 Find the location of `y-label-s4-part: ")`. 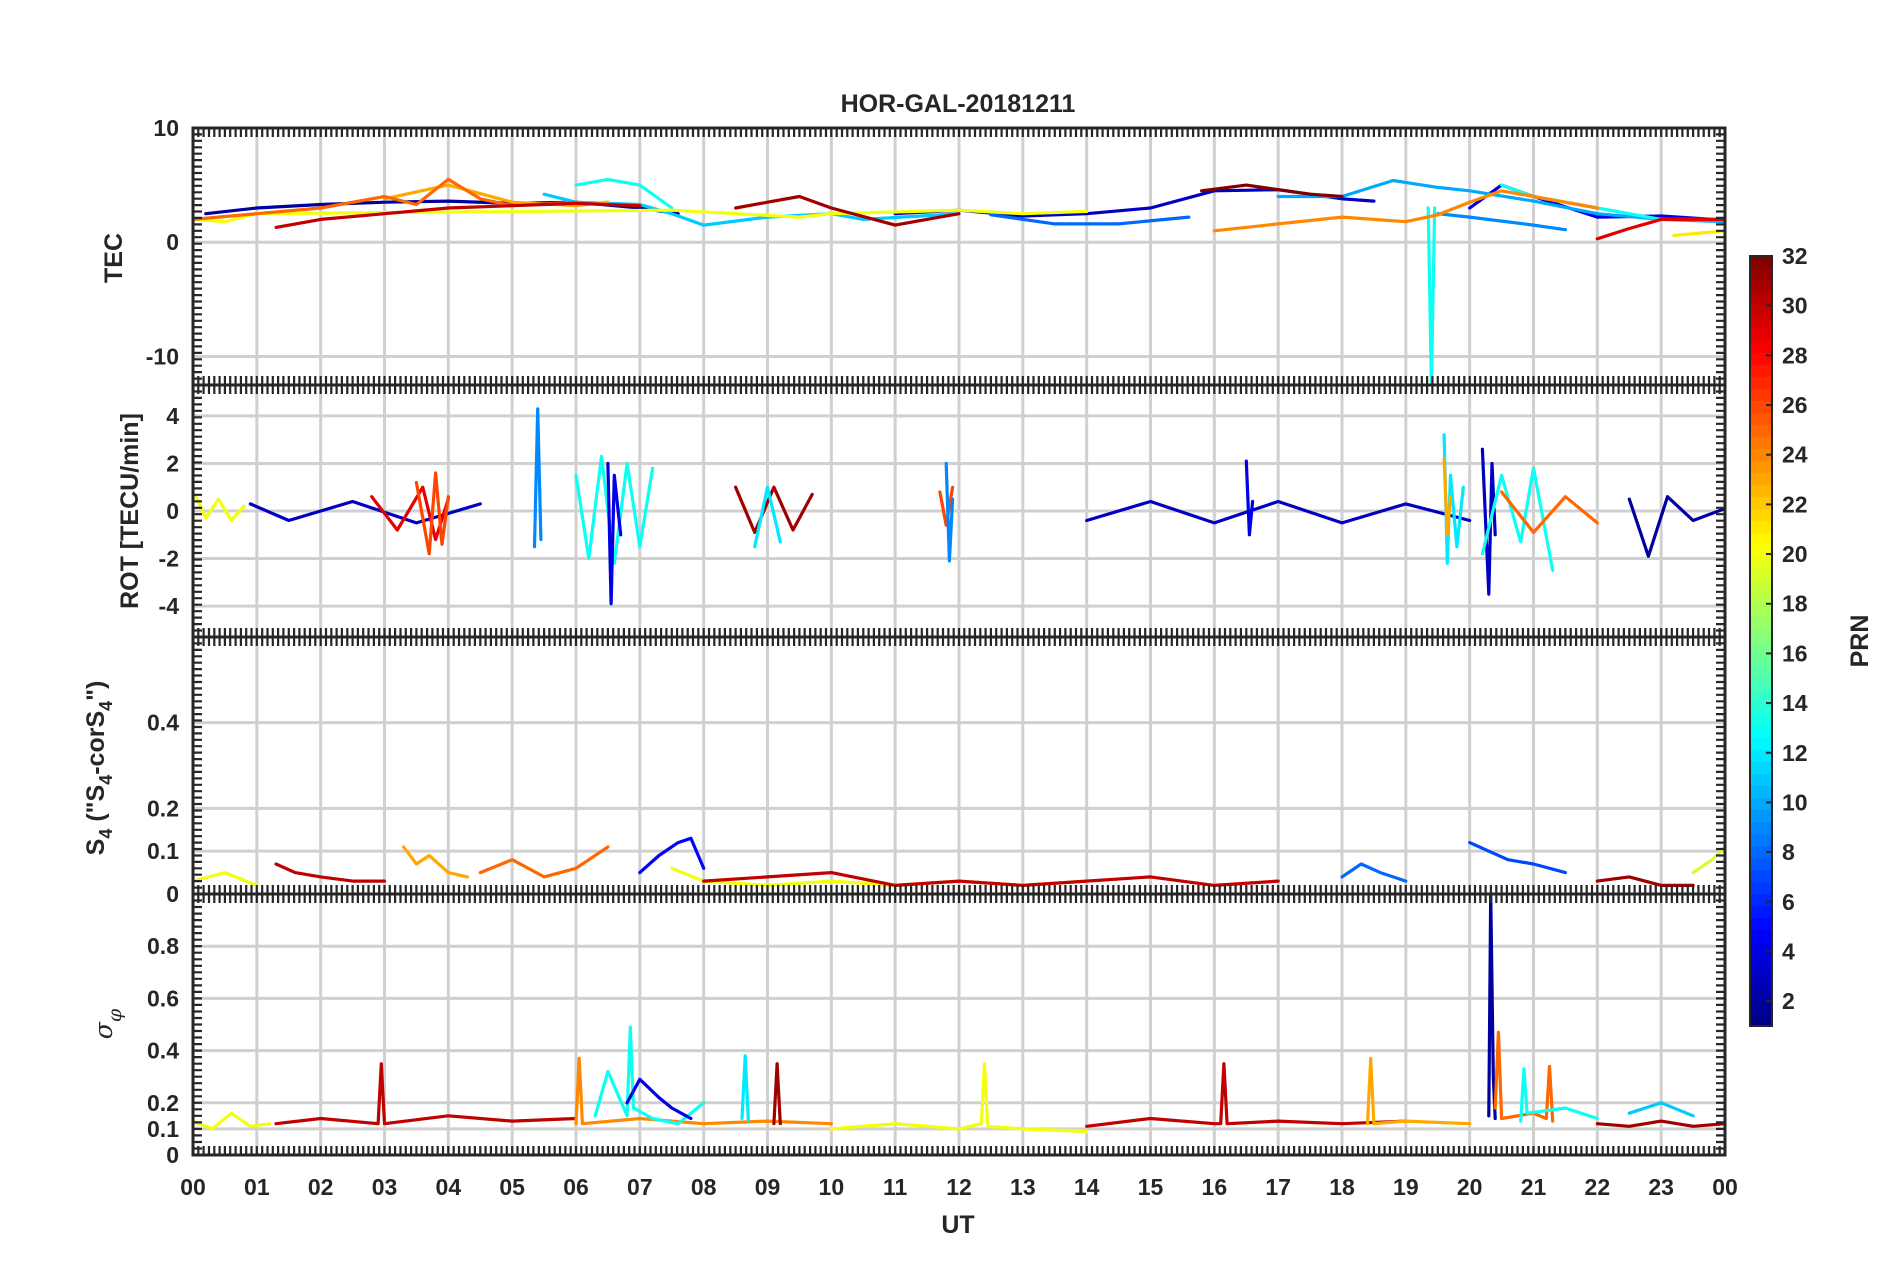

y-label-s4-part: ") is located at coordinates (96, 691).